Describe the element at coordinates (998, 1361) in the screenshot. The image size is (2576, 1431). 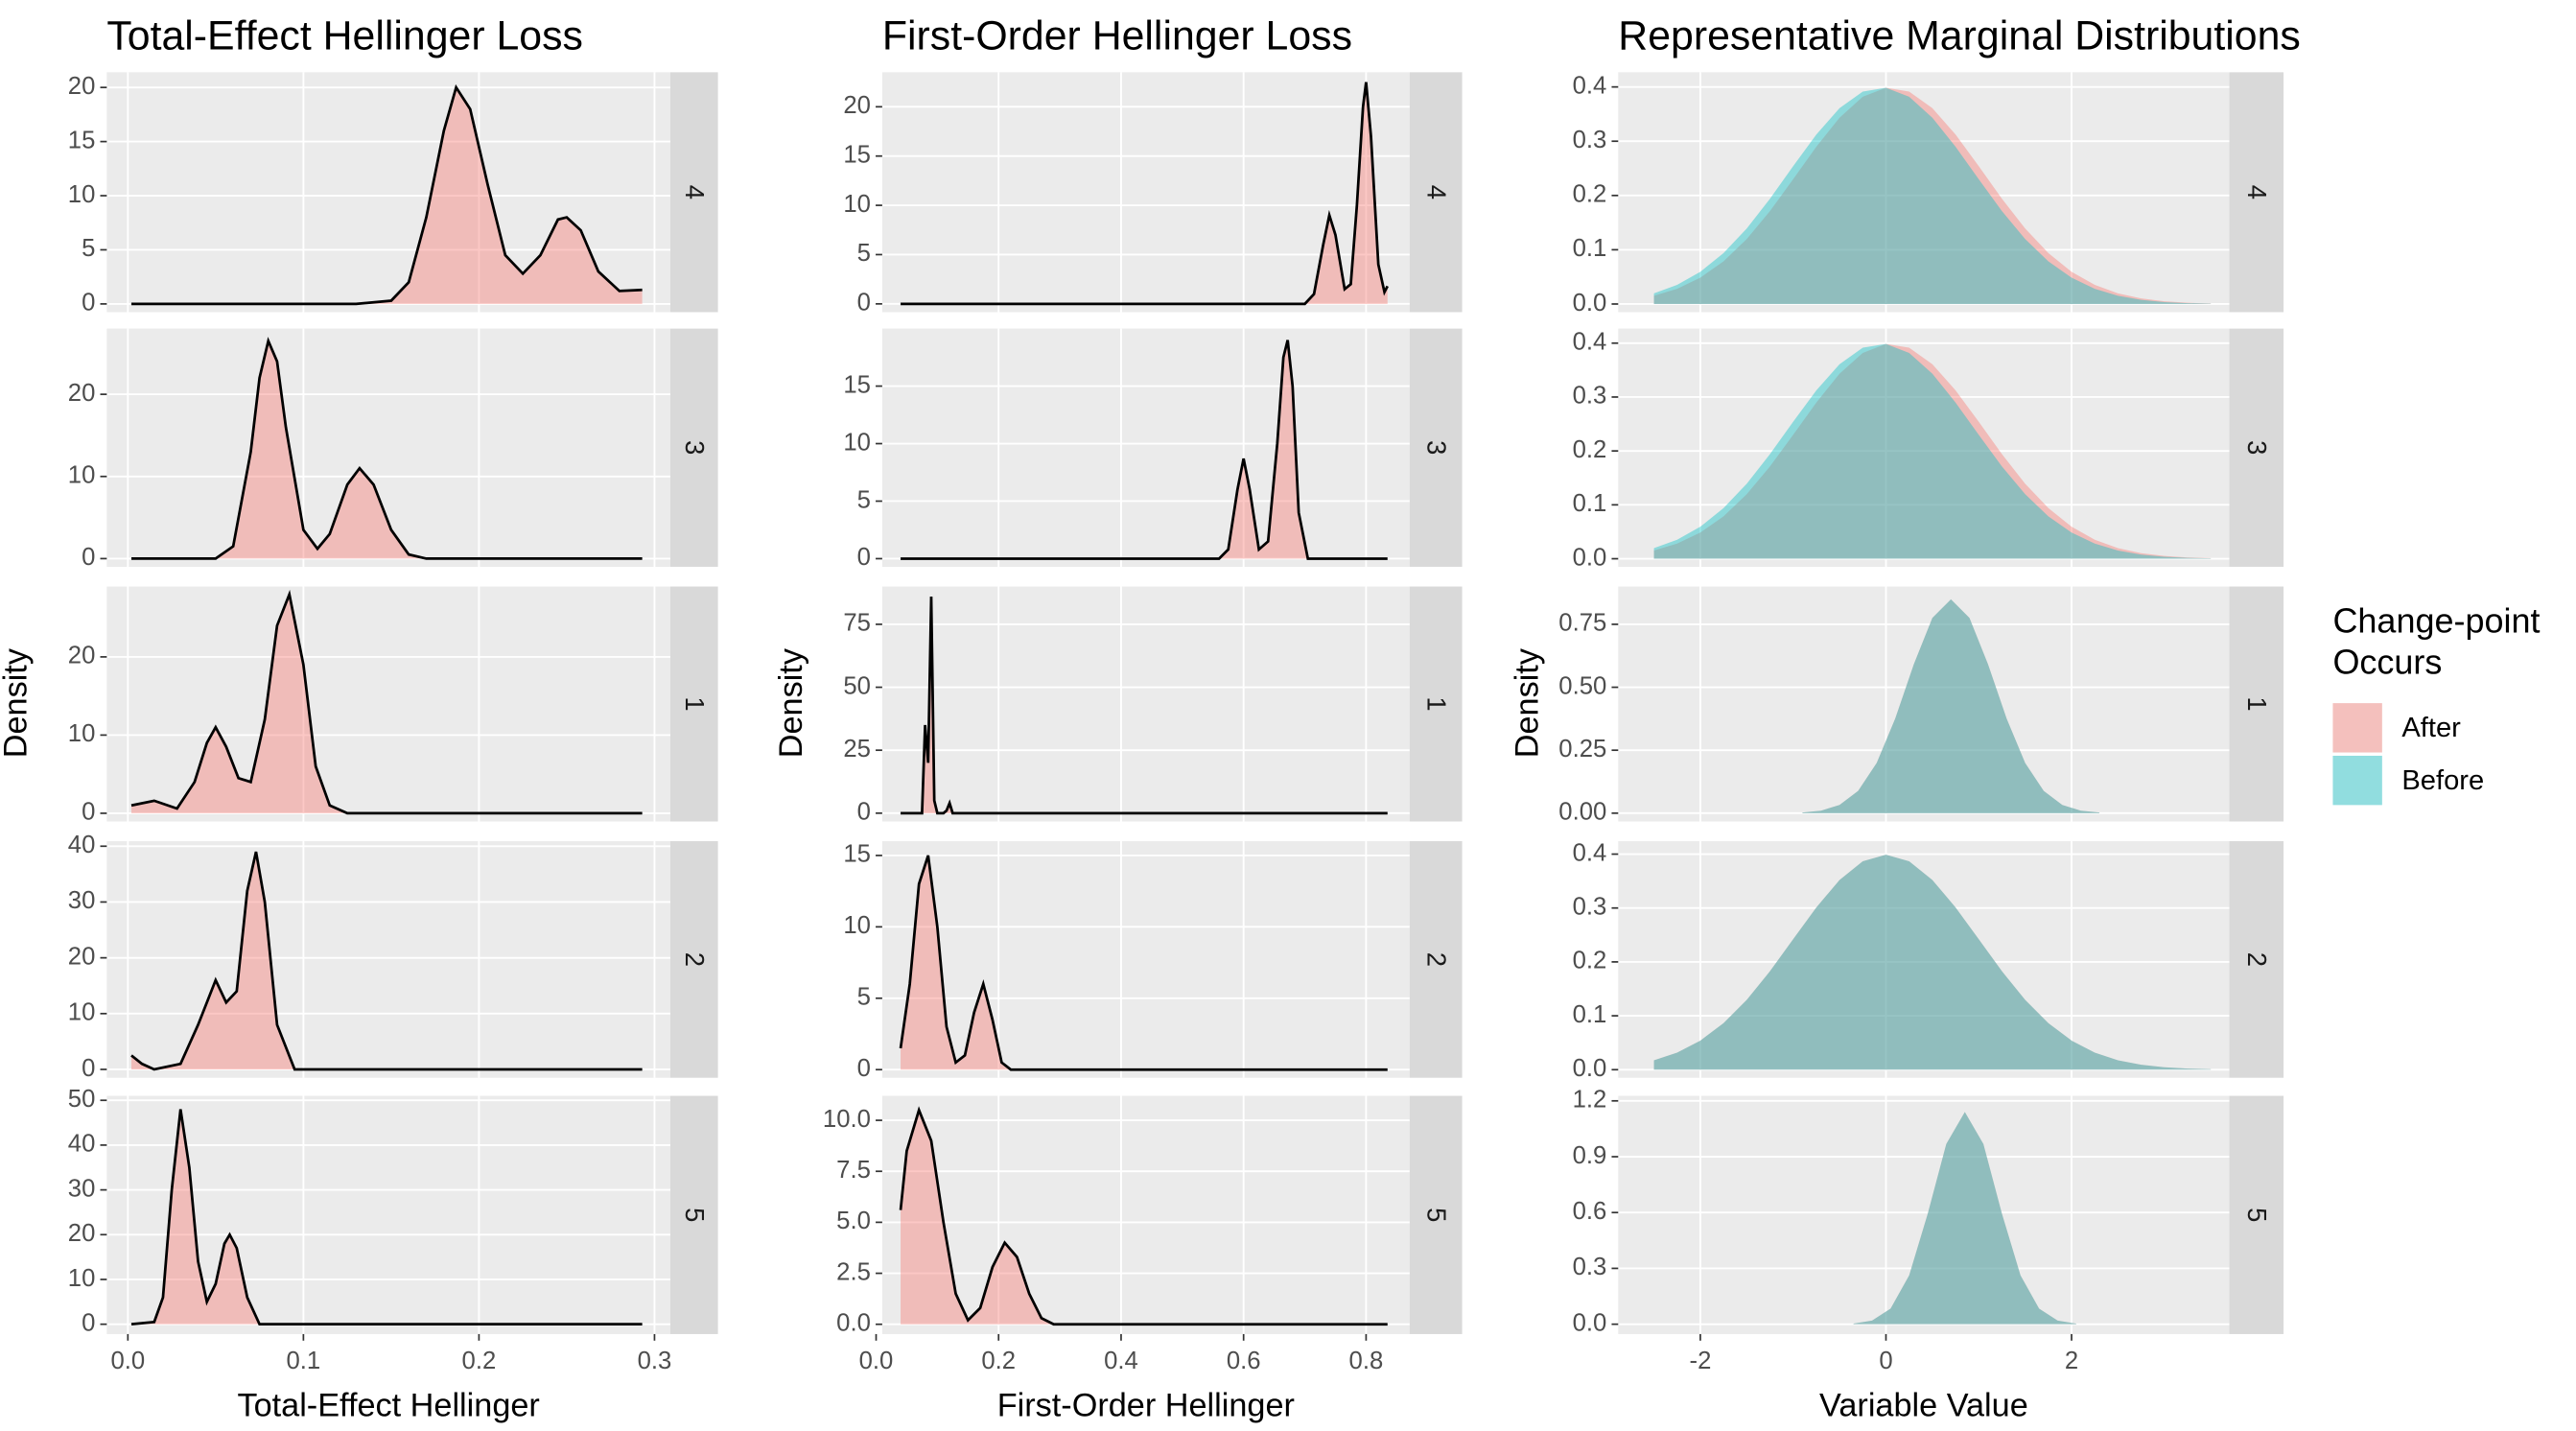
I see `x-tick-label: 0.2` at that location.